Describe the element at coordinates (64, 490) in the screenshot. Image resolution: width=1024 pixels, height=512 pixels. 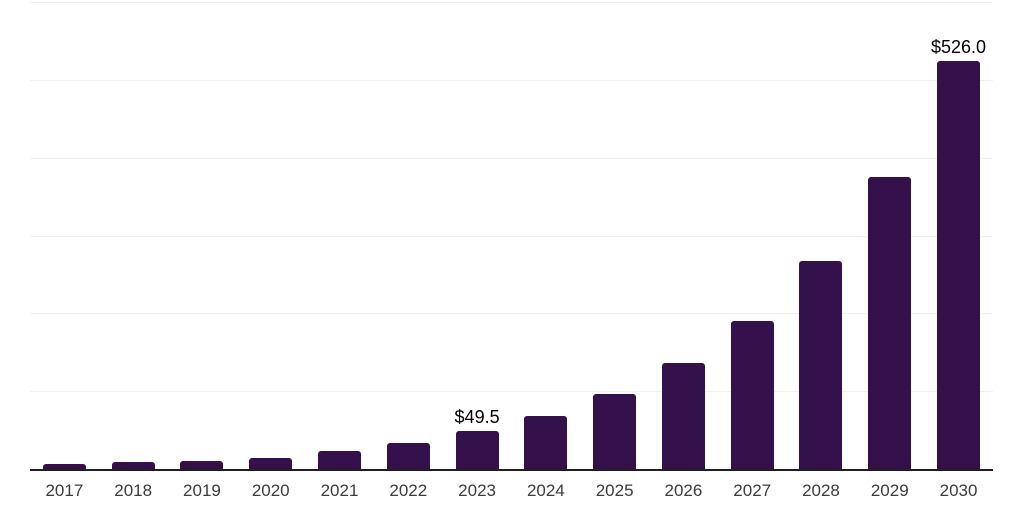
I see `x-tick-label-2017: 2017` at that location.